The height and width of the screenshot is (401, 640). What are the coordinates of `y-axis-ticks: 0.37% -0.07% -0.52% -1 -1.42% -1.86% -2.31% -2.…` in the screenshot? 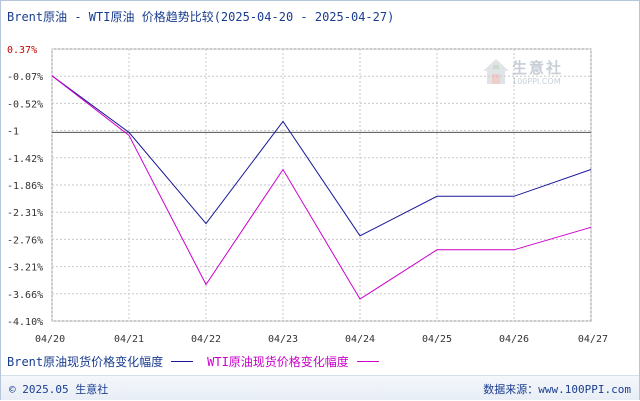 It's located at (25, 186).